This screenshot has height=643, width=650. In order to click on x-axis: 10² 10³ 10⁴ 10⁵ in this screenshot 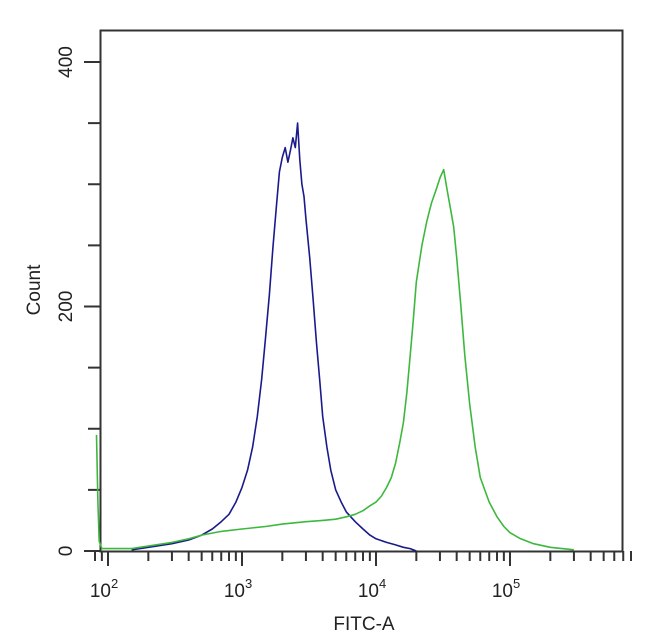, I will do `click(361, 576)`.